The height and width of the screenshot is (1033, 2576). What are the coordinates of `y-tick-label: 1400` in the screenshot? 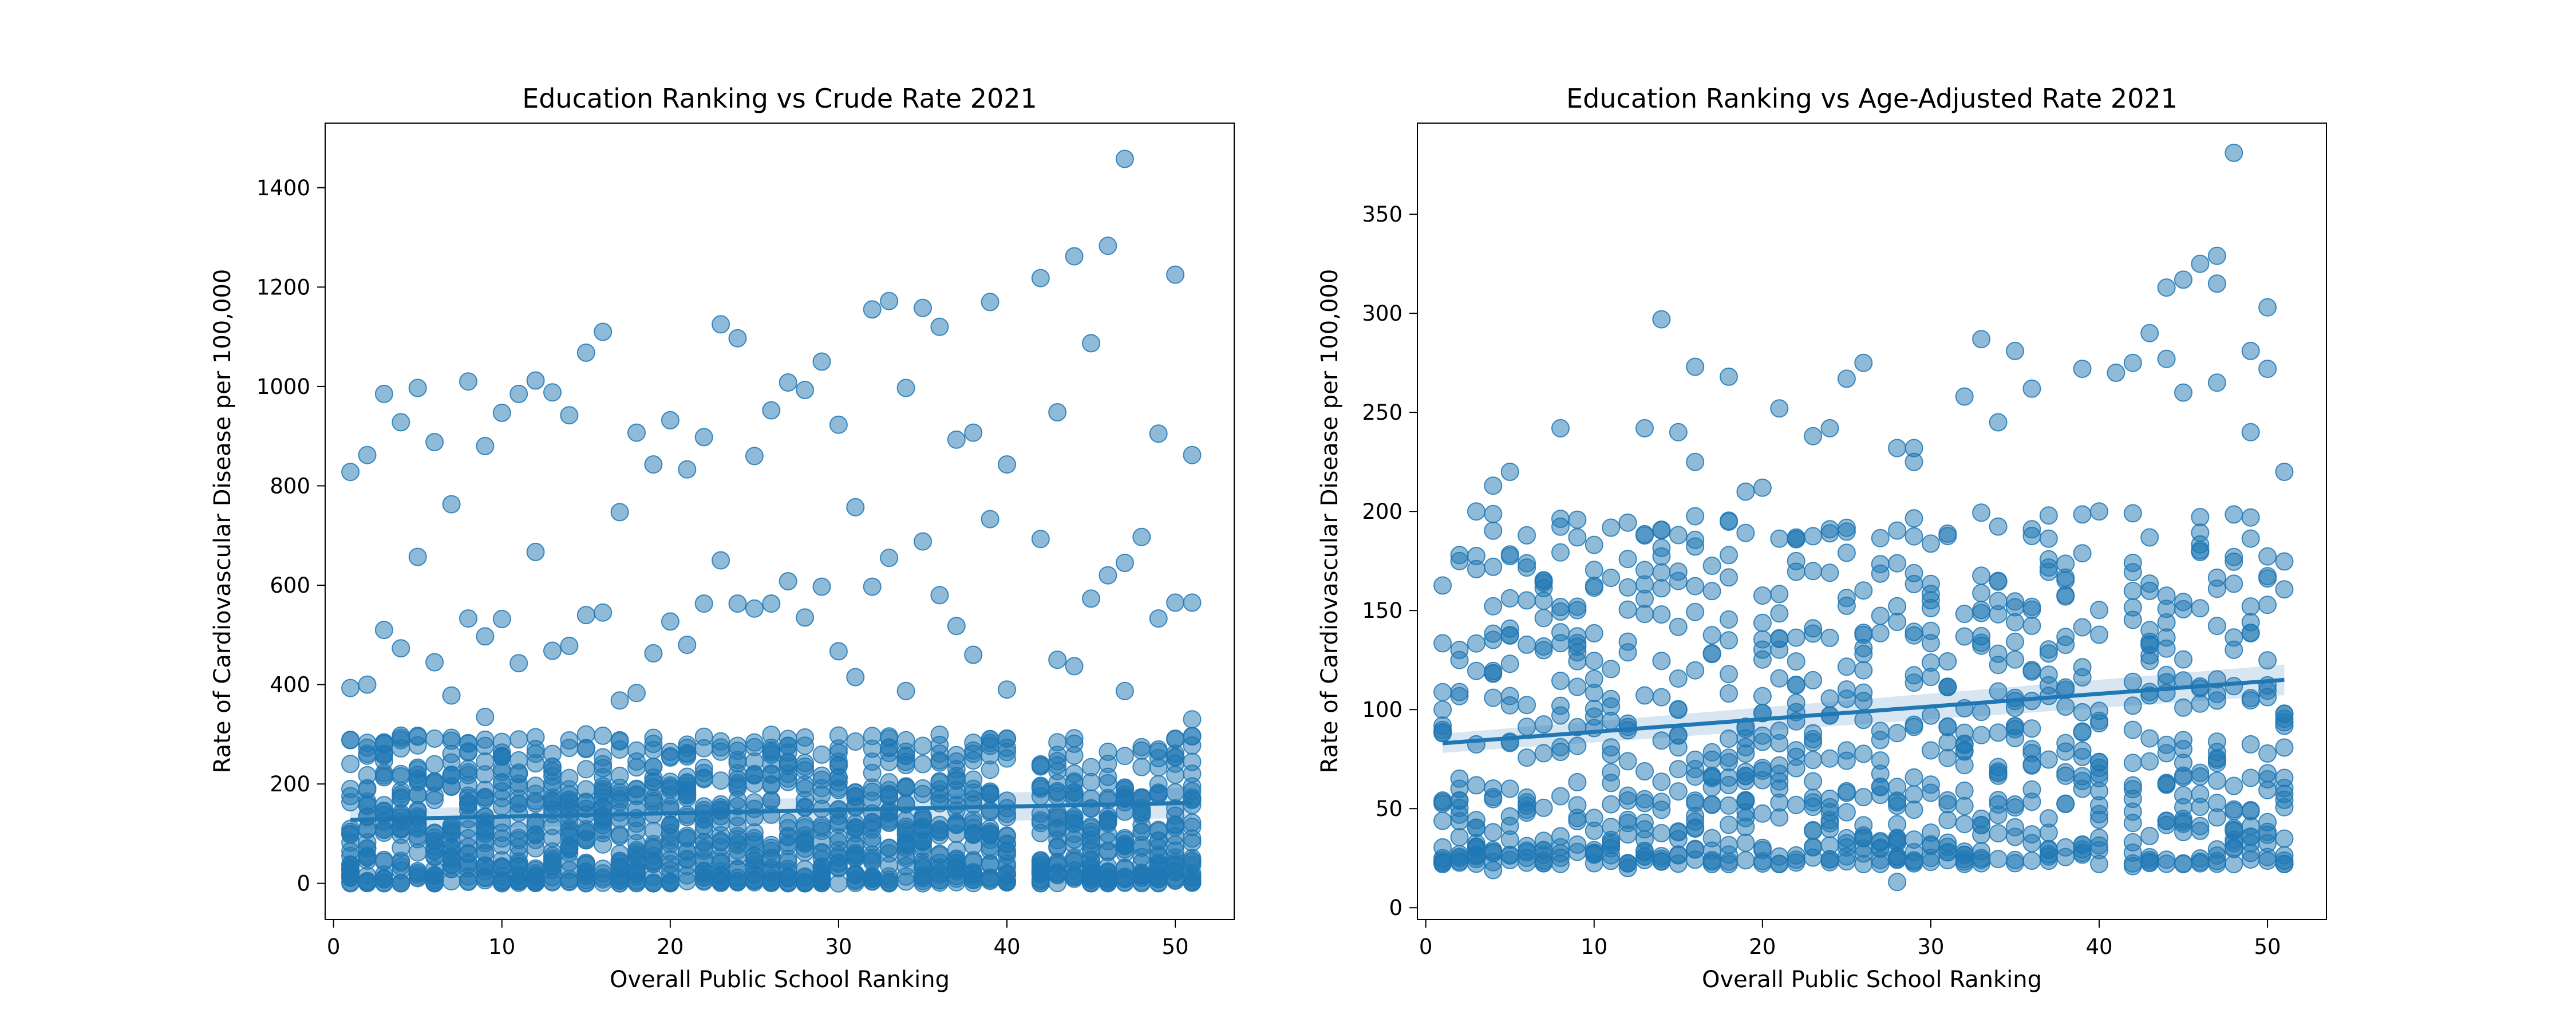 It's located at (283, 188).